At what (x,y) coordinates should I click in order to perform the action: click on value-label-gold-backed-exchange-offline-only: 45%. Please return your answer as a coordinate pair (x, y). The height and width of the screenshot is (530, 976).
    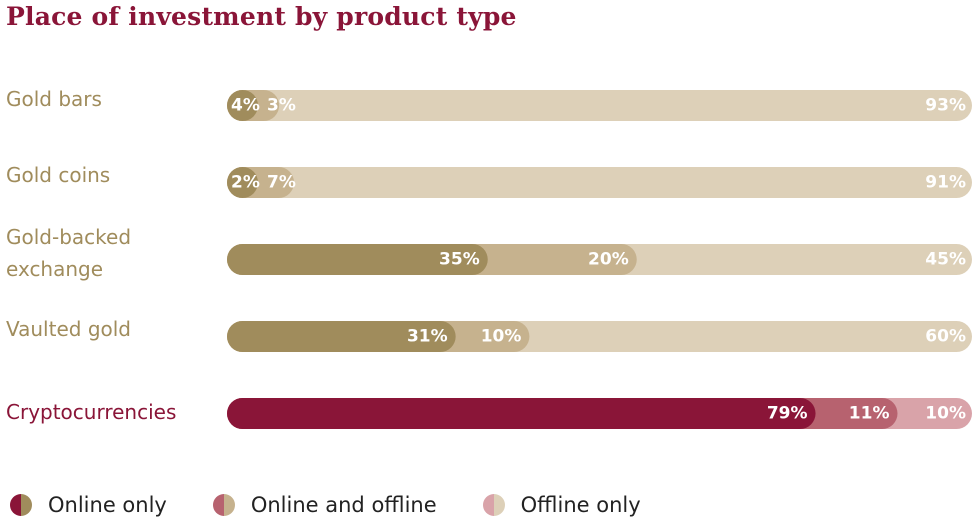
    Looking at the image, I should click on (945, 260).